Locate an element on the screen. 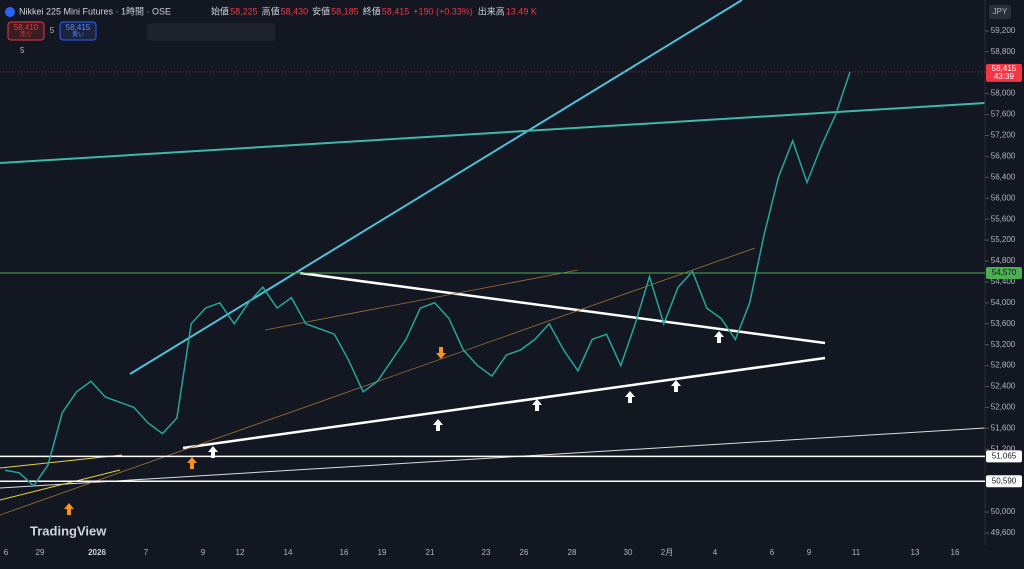 The width and height of the screenshot is (1024, 569). x-tick-label: 26 is located at coordinates (524, 552).